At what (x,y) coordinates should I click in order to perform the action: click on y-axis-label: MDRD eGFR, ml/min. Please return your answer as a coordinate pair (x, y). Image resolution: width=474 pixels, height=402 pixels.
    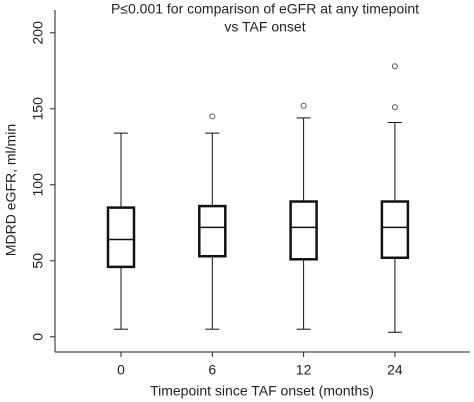
    Looking at the image, I should click on (11, 190).